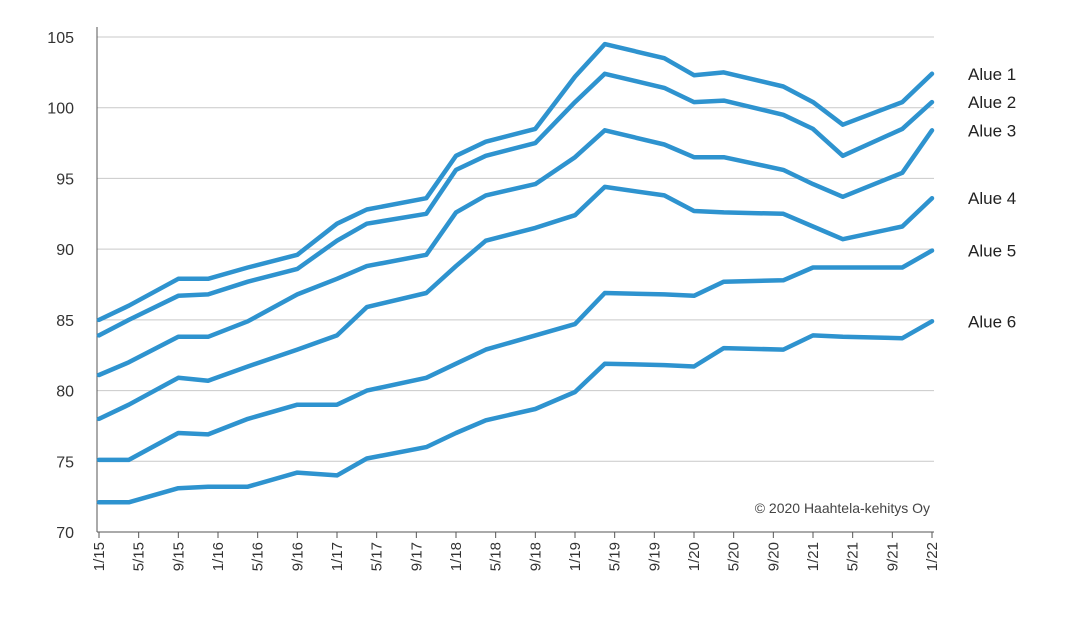  Describe the element at coordinates (535, 556) in the screenshot. I see `x-tick-label: 9/18` at that location.